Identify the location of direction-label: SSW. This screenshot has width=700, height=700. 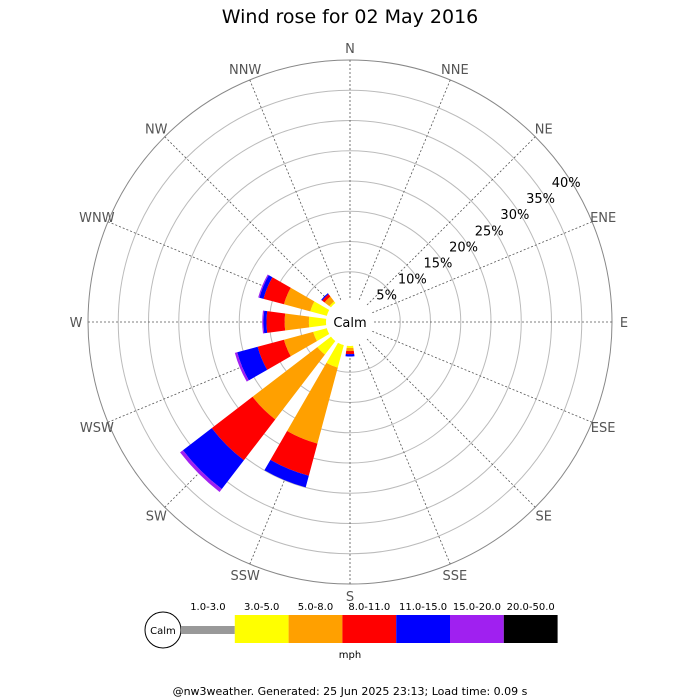
(245, 576).